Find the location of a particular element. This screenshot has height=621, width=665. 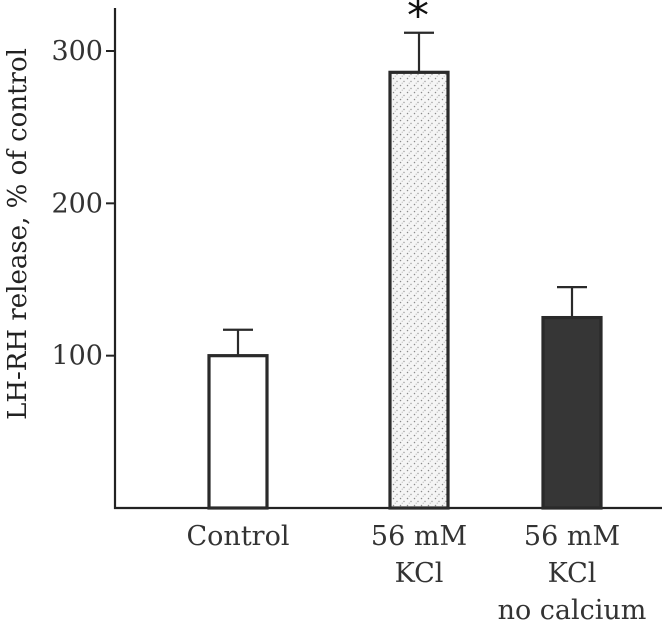

category-label-line: no calcium is located at coordinates (572, 608).